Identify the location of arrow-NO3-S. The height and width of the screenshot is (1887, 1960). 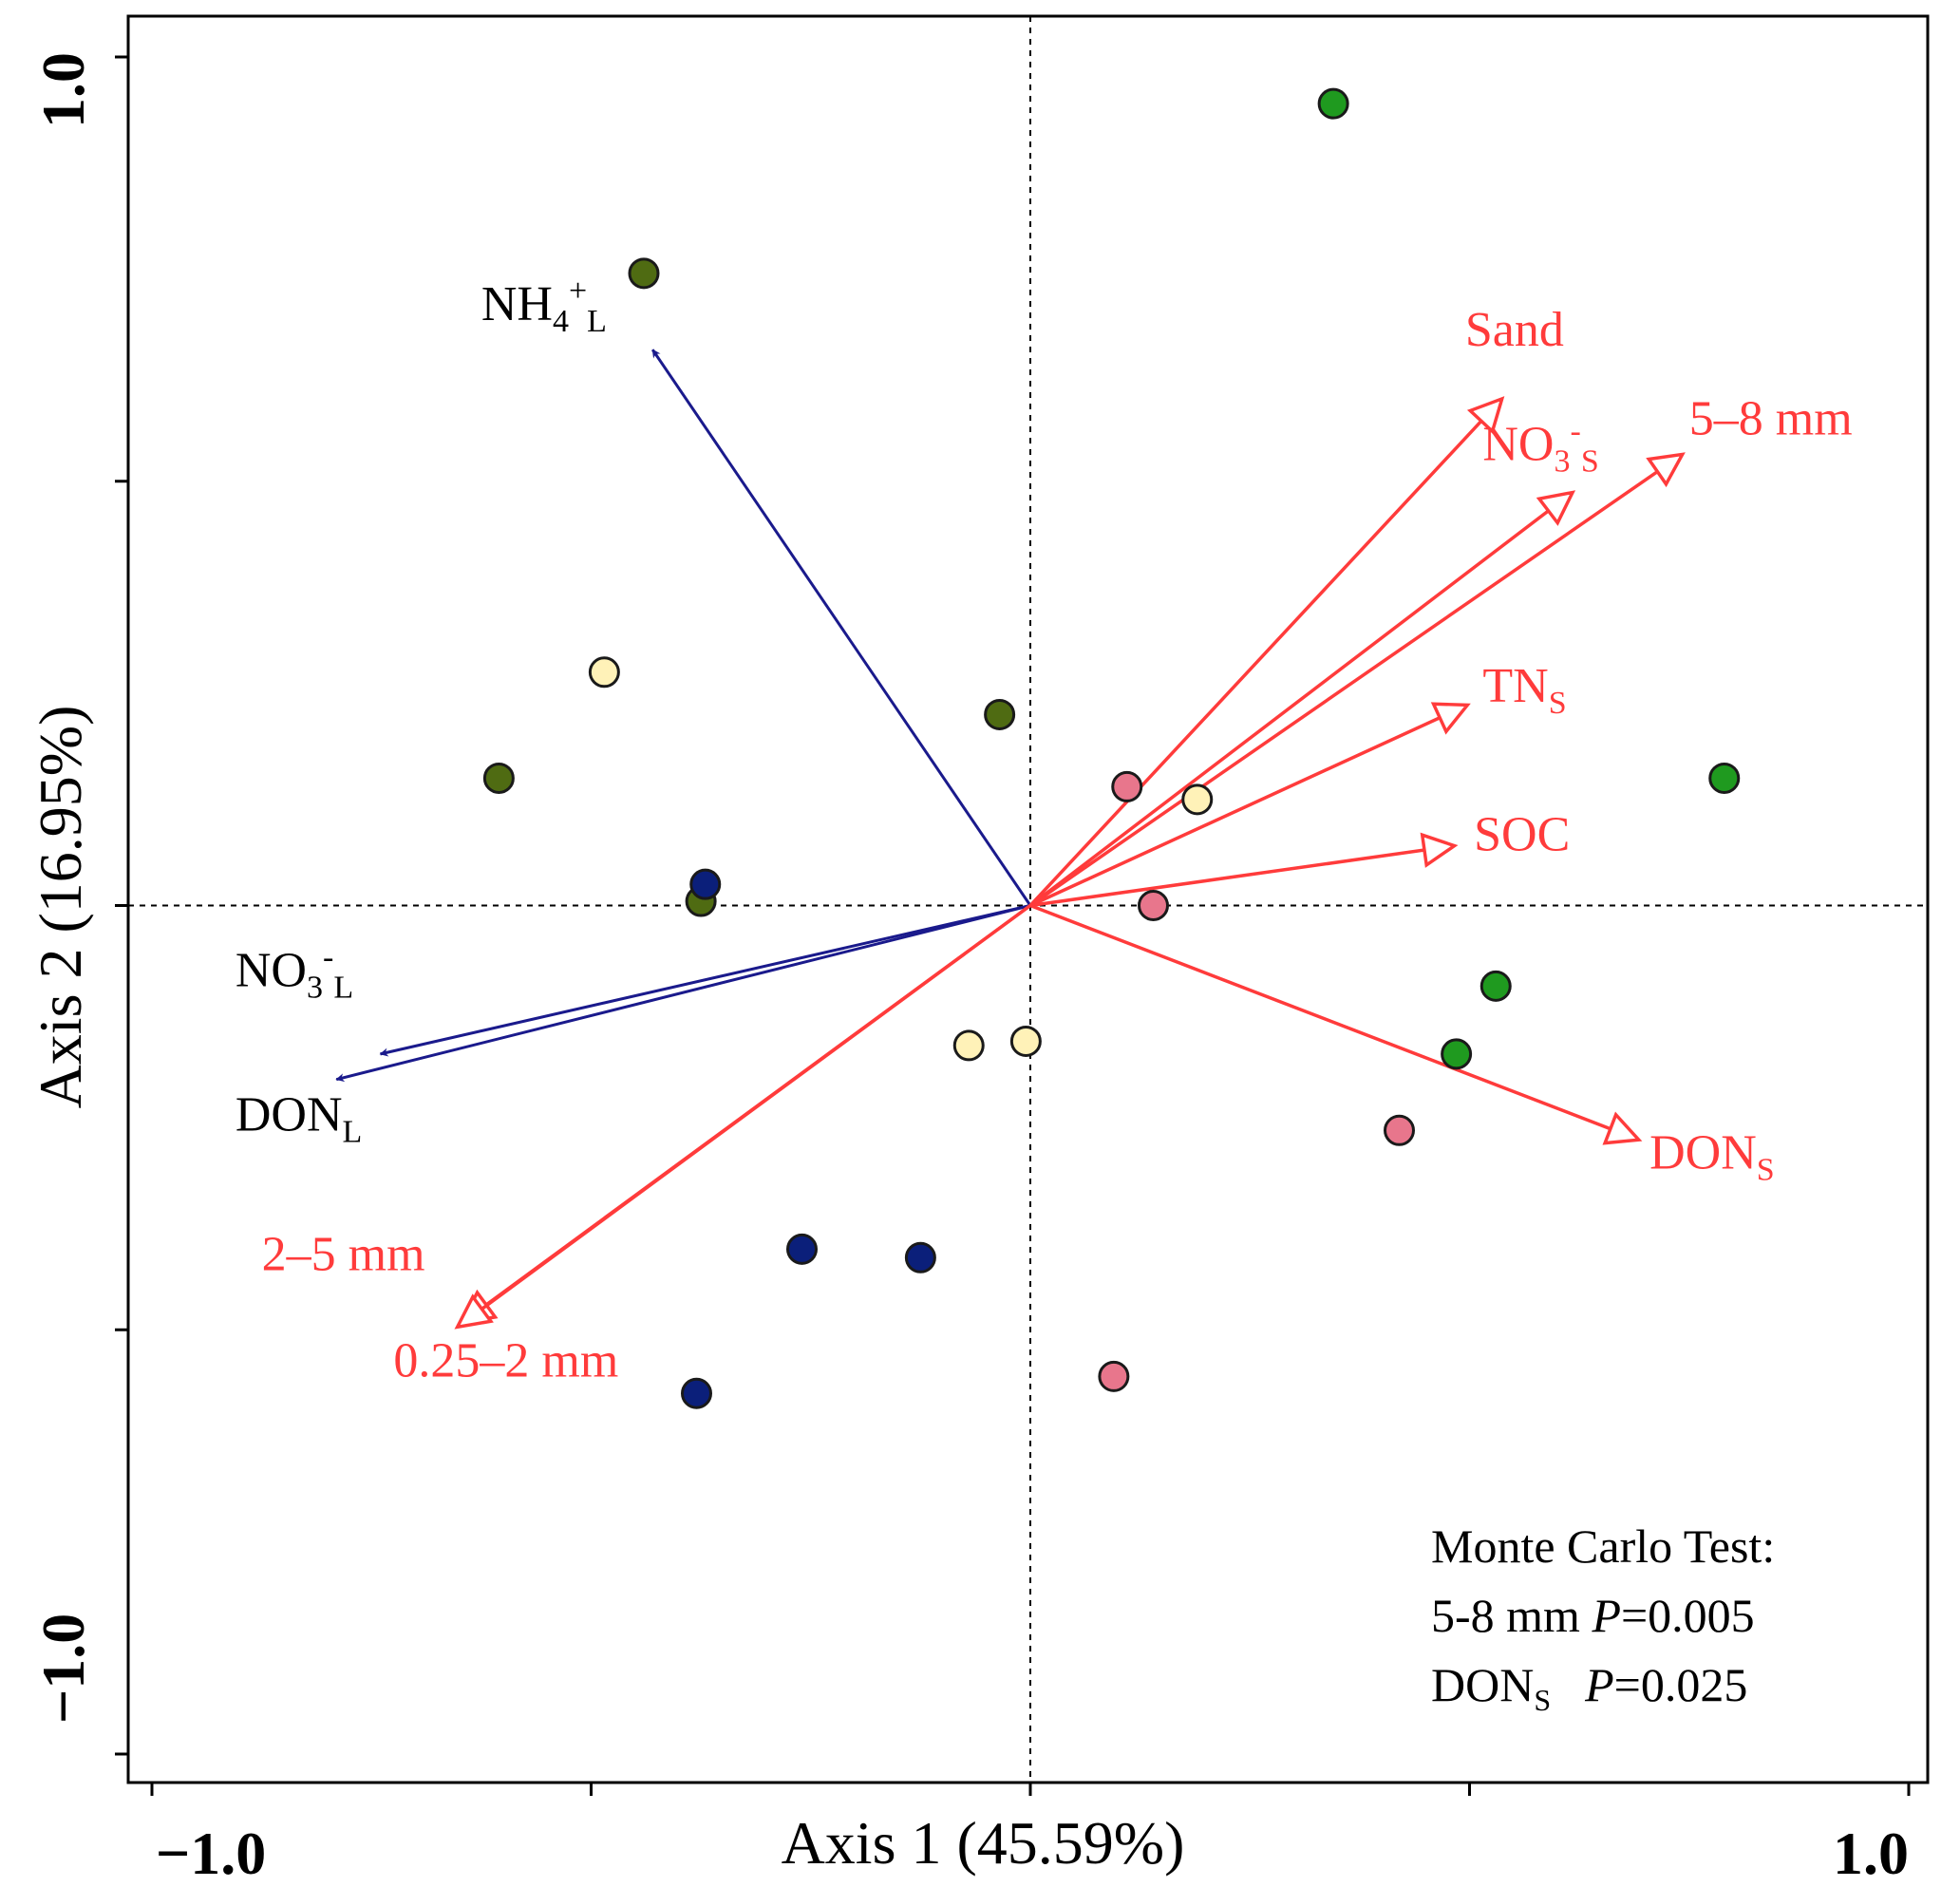
(1302, 698).